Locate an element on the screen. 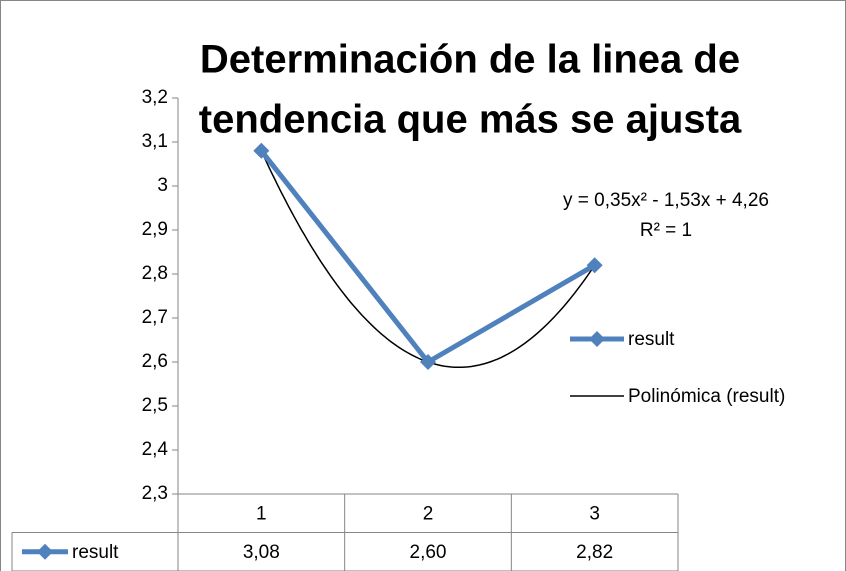  legend-marker is located at coordinates (597, 339).